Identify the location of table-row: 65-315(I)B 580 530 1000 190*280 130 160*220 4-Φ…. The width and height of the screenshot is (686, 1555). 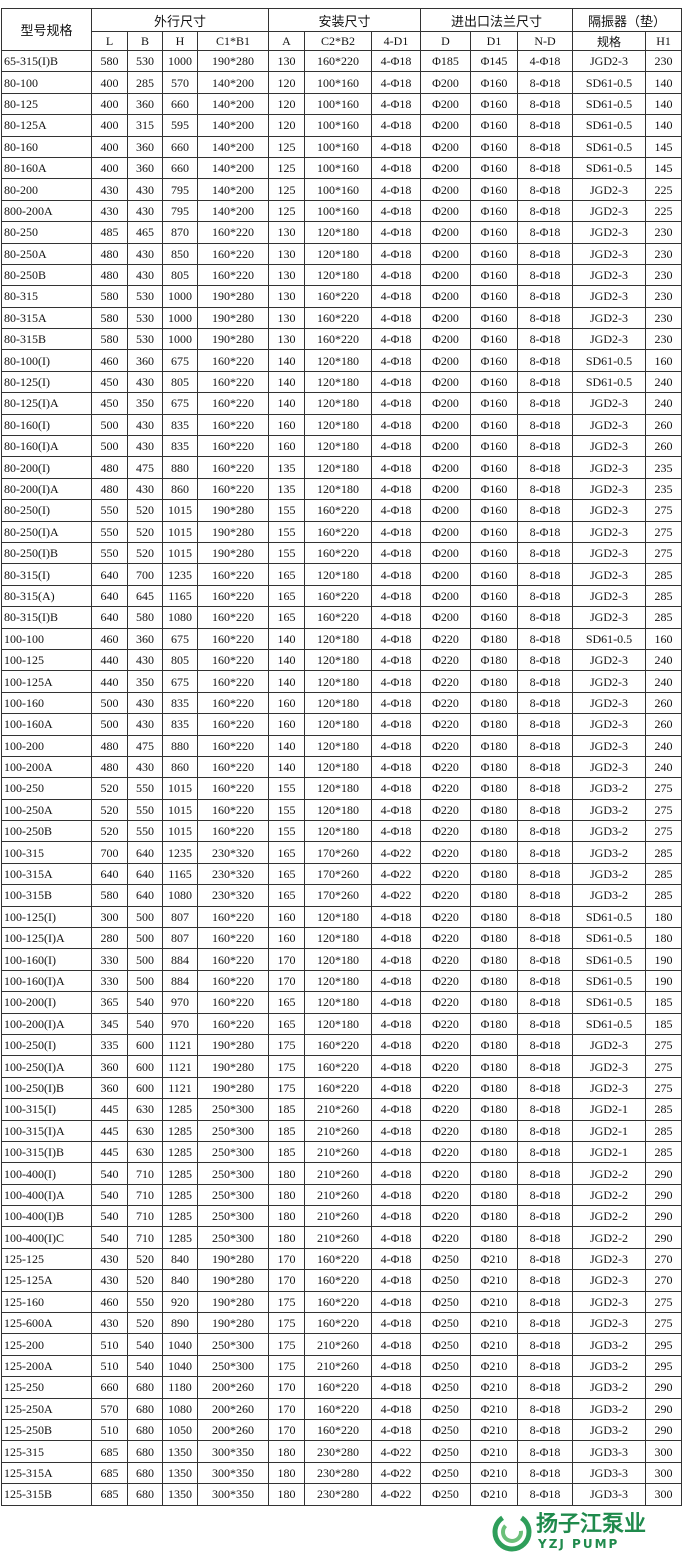
(342, 61).